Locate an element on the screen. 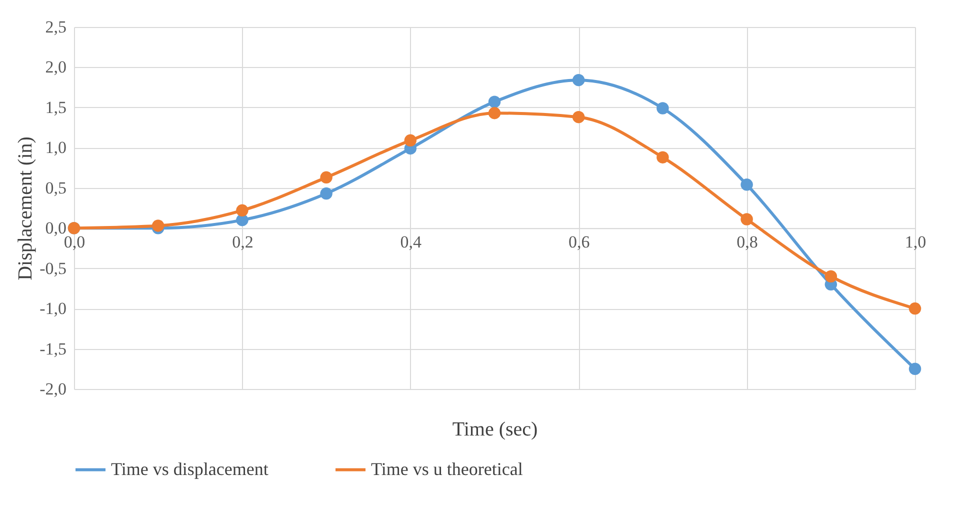 The width and height of the screenshot is (965, 511). y-tick-label: 1,0 is located at coordinates (55, 148).